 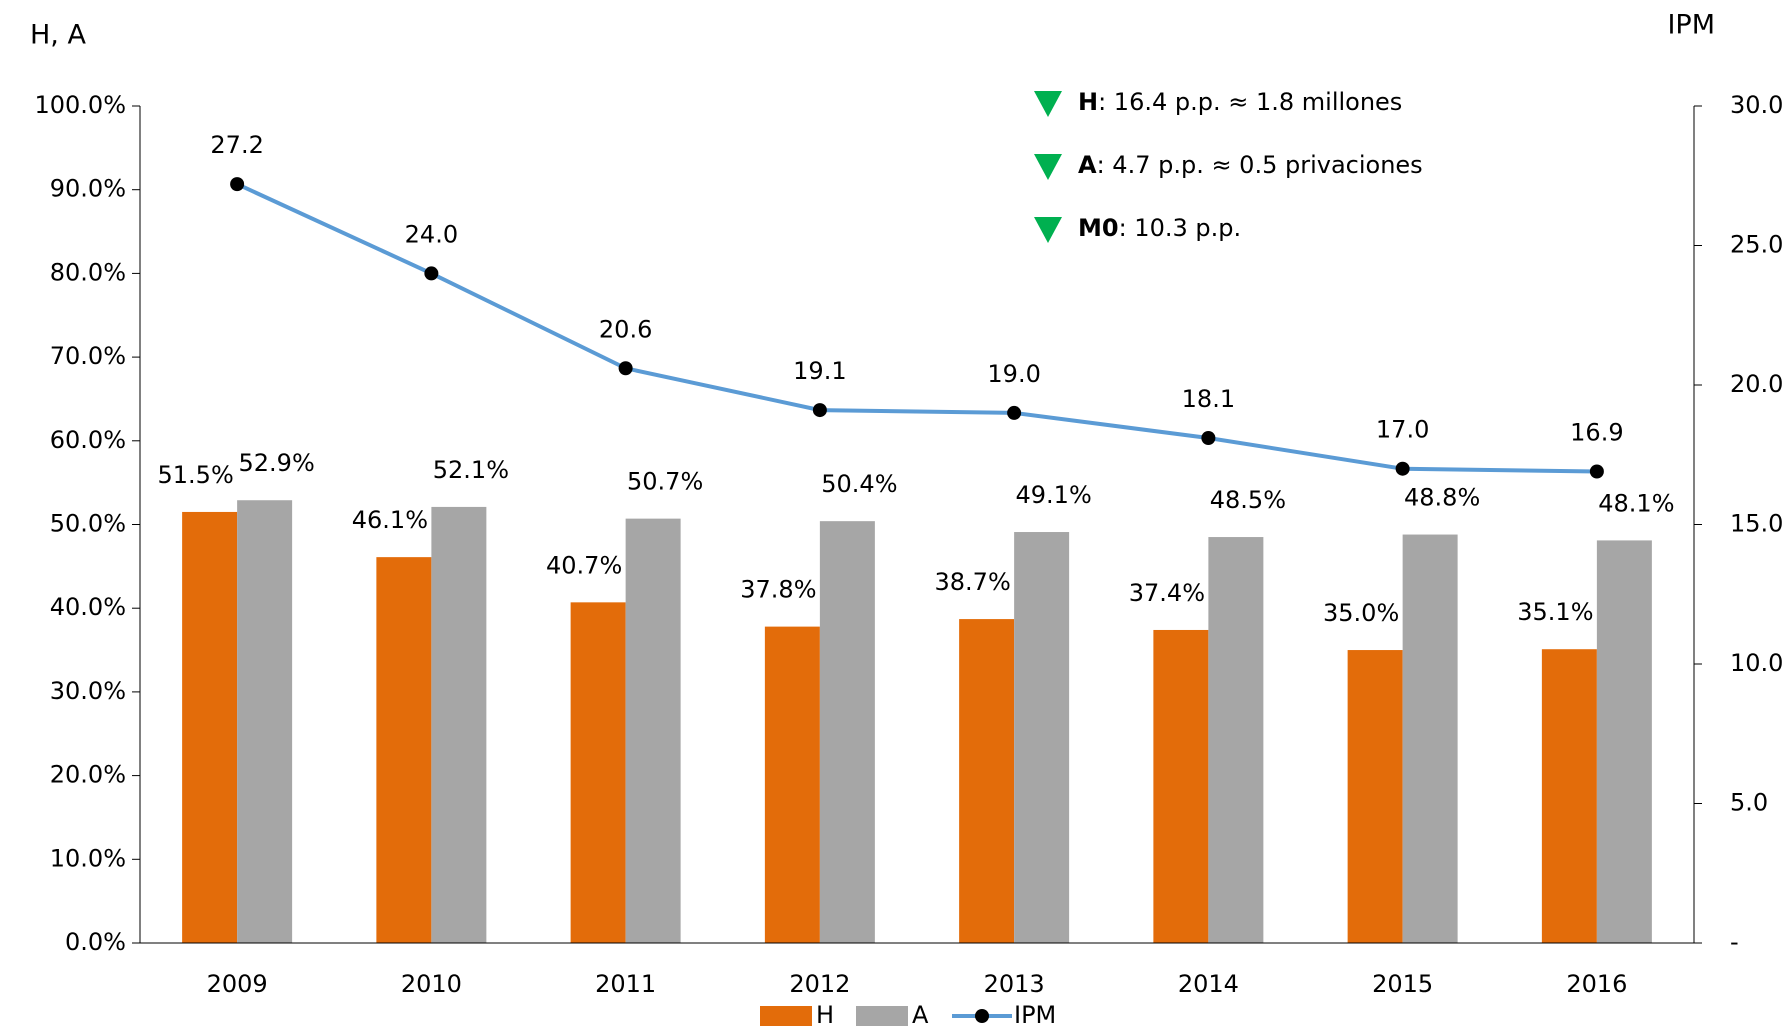 What do you see at coordinates (88, 858) in the screenshot?
I see `y-tick-label: 10.0%` at bounding box center [88, 858].